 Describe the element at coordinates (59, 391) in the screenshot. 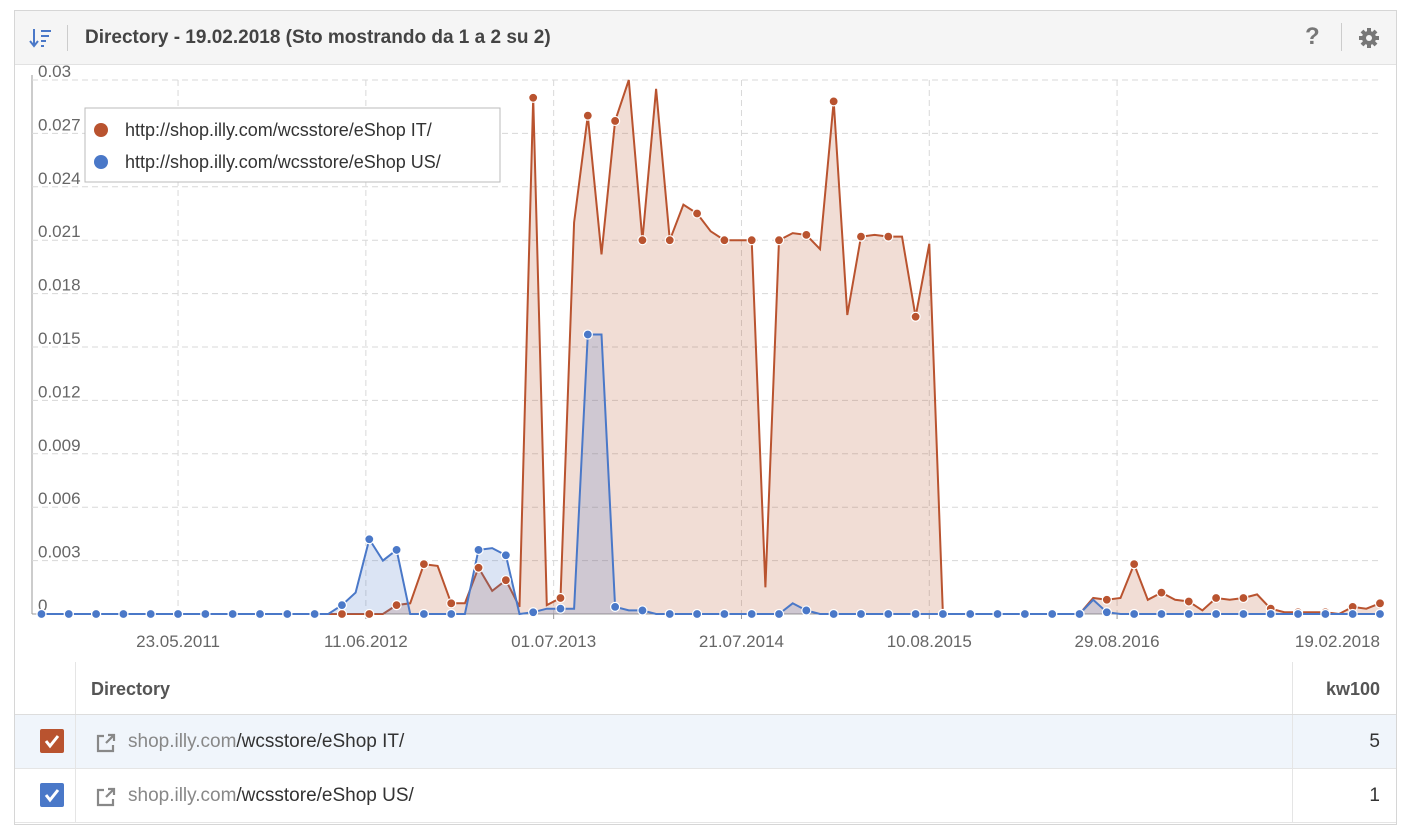

I see `y-tick-label: 0.012` at that location.